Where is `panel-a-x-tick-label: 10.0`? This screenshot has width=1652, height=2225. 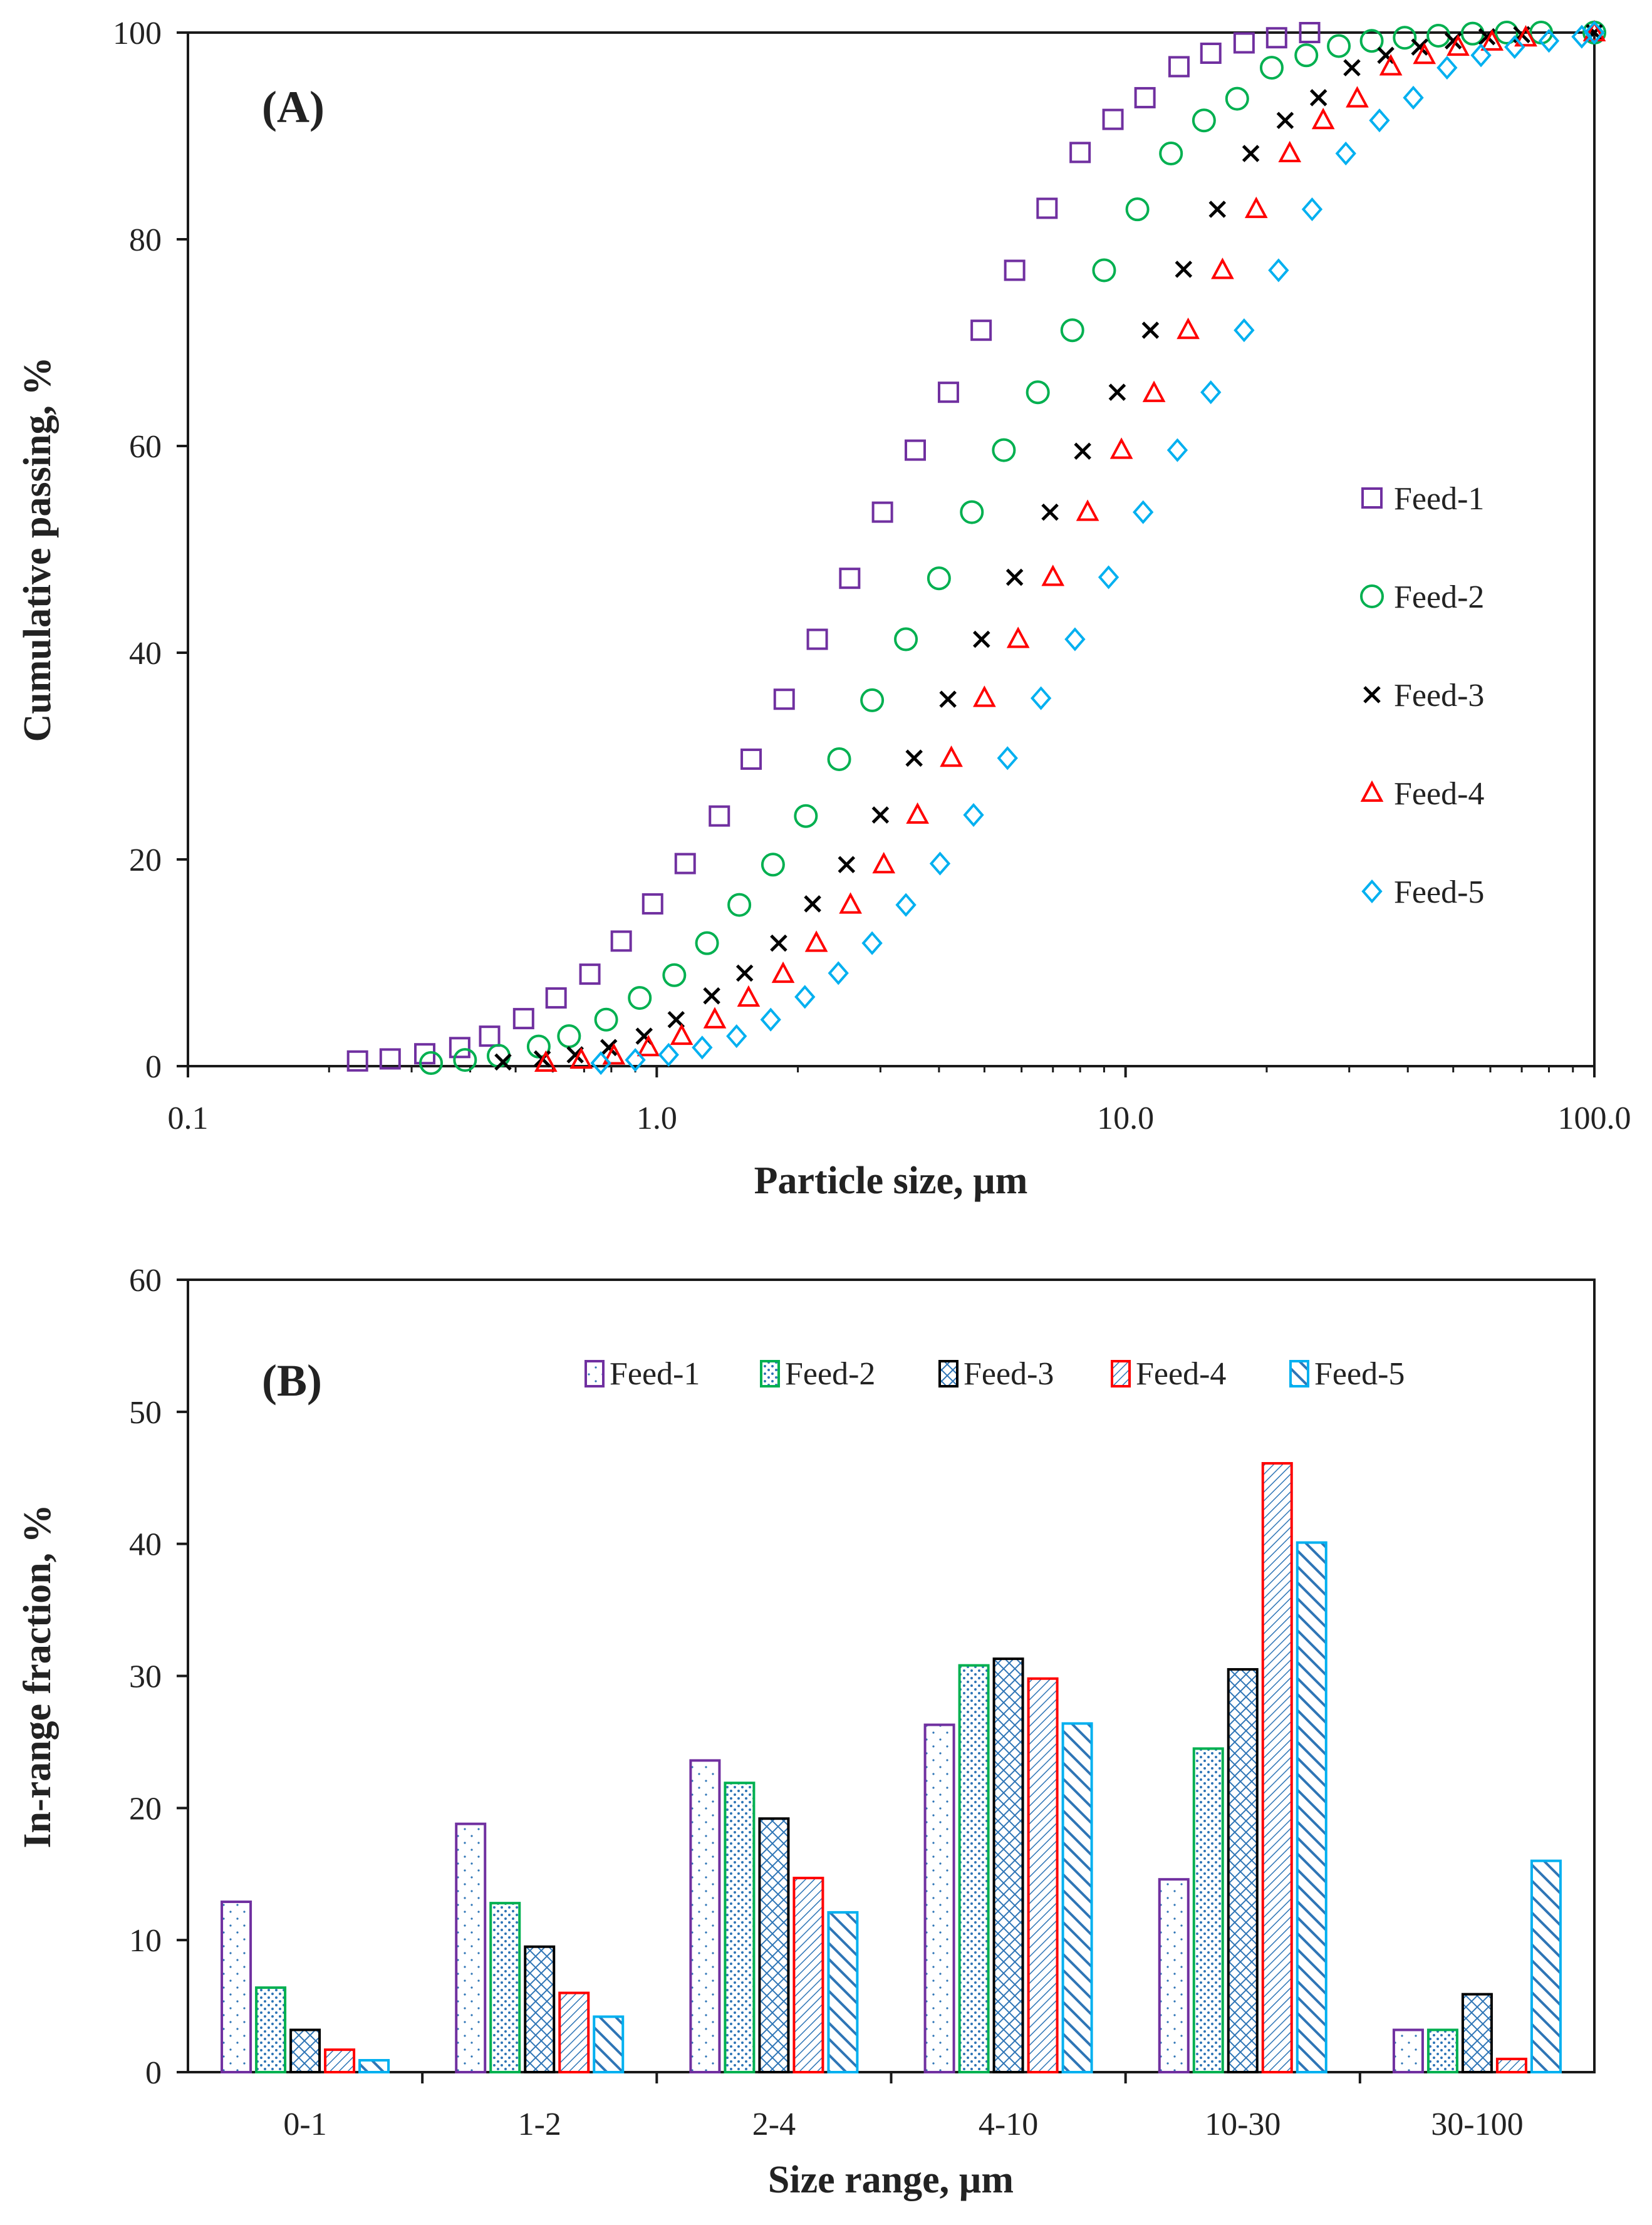 panel-a-x-tick-label: 10.0 is located at coordinates (1125, 1118).